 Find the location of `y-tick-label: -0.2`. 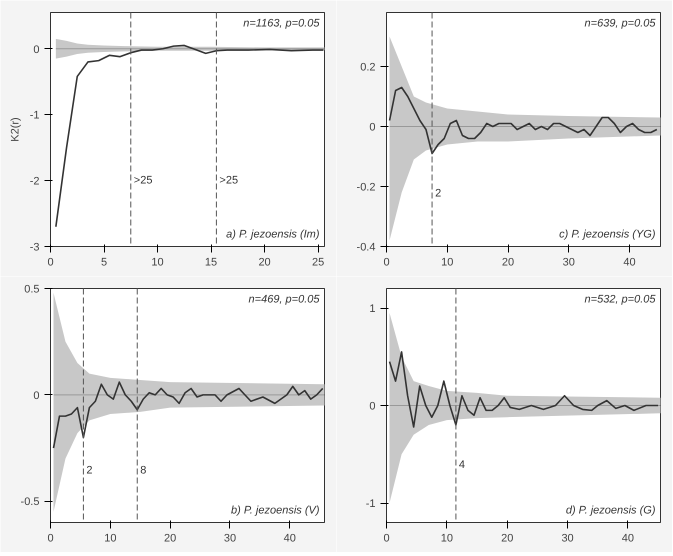

y-tick-label: -0.2 is located at coordinates (366, 188).